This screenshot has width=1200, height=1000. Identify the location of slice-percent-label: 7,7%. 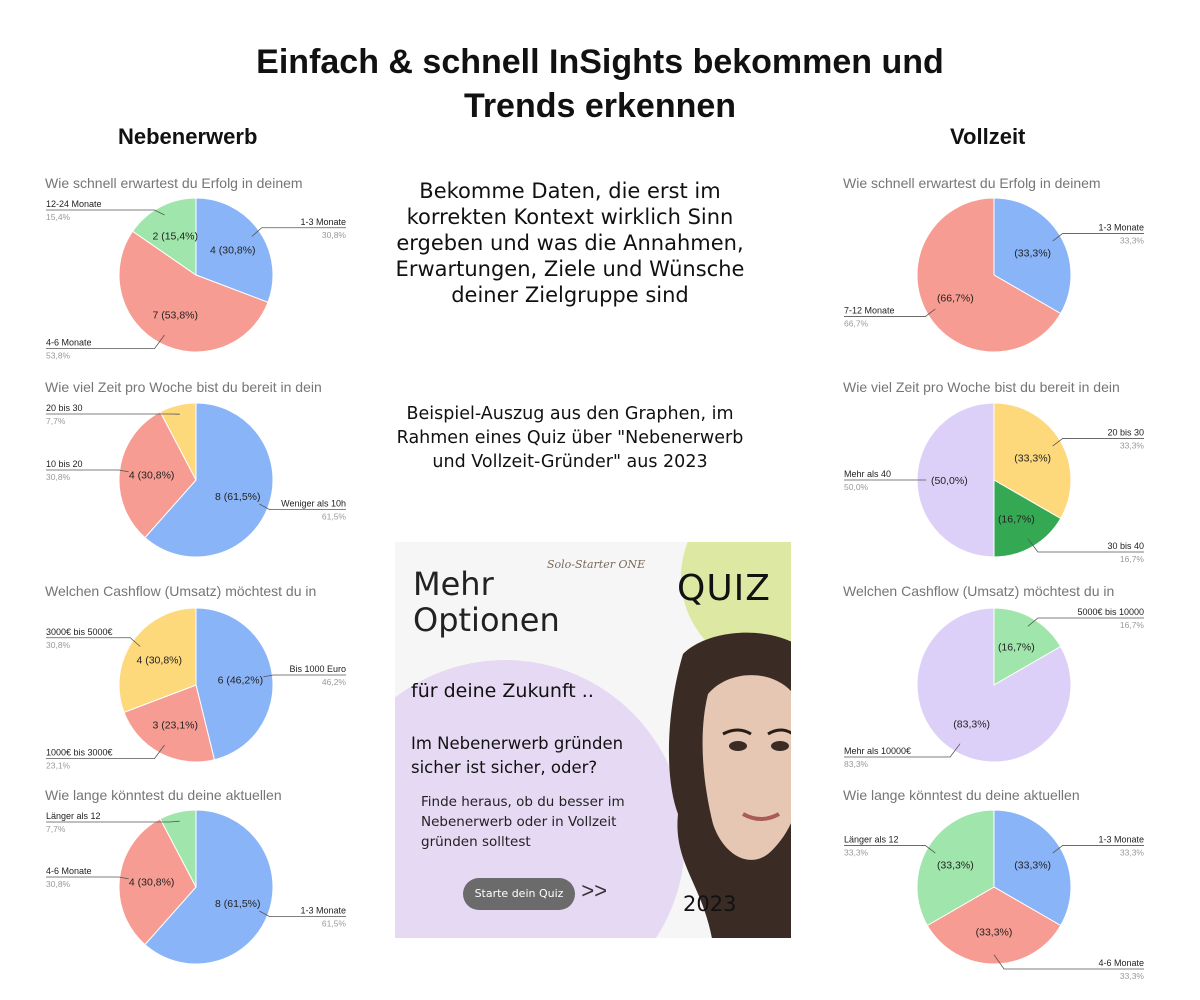
(56, 421).